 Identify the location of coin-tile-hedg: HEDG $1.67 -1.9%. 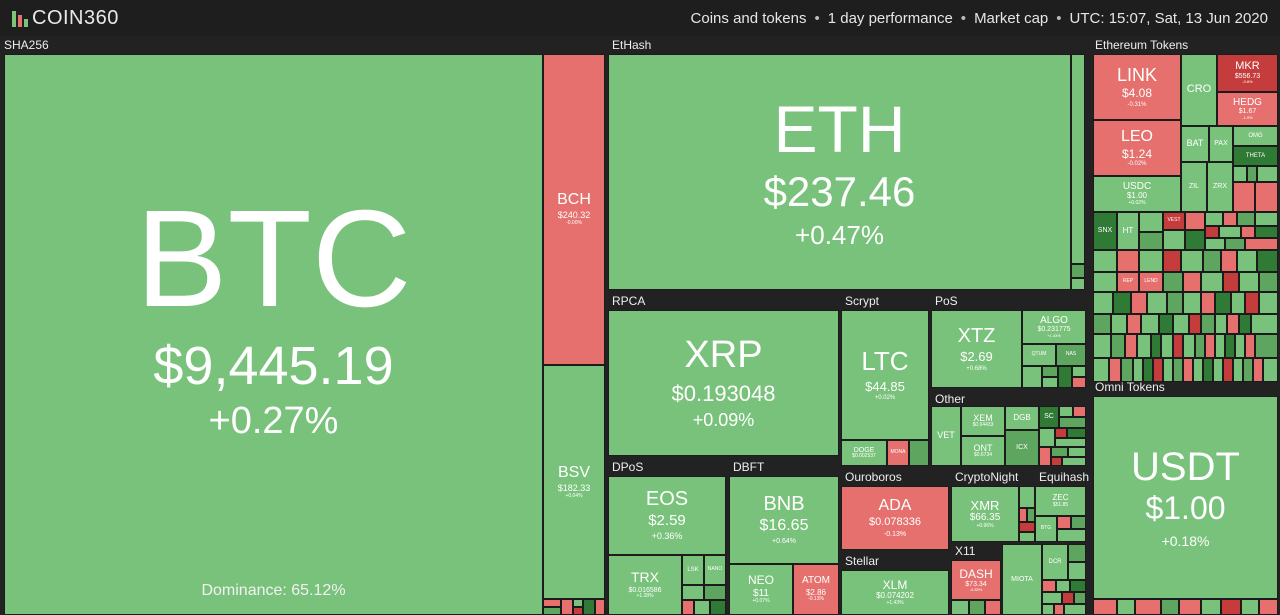
(1247, 109).